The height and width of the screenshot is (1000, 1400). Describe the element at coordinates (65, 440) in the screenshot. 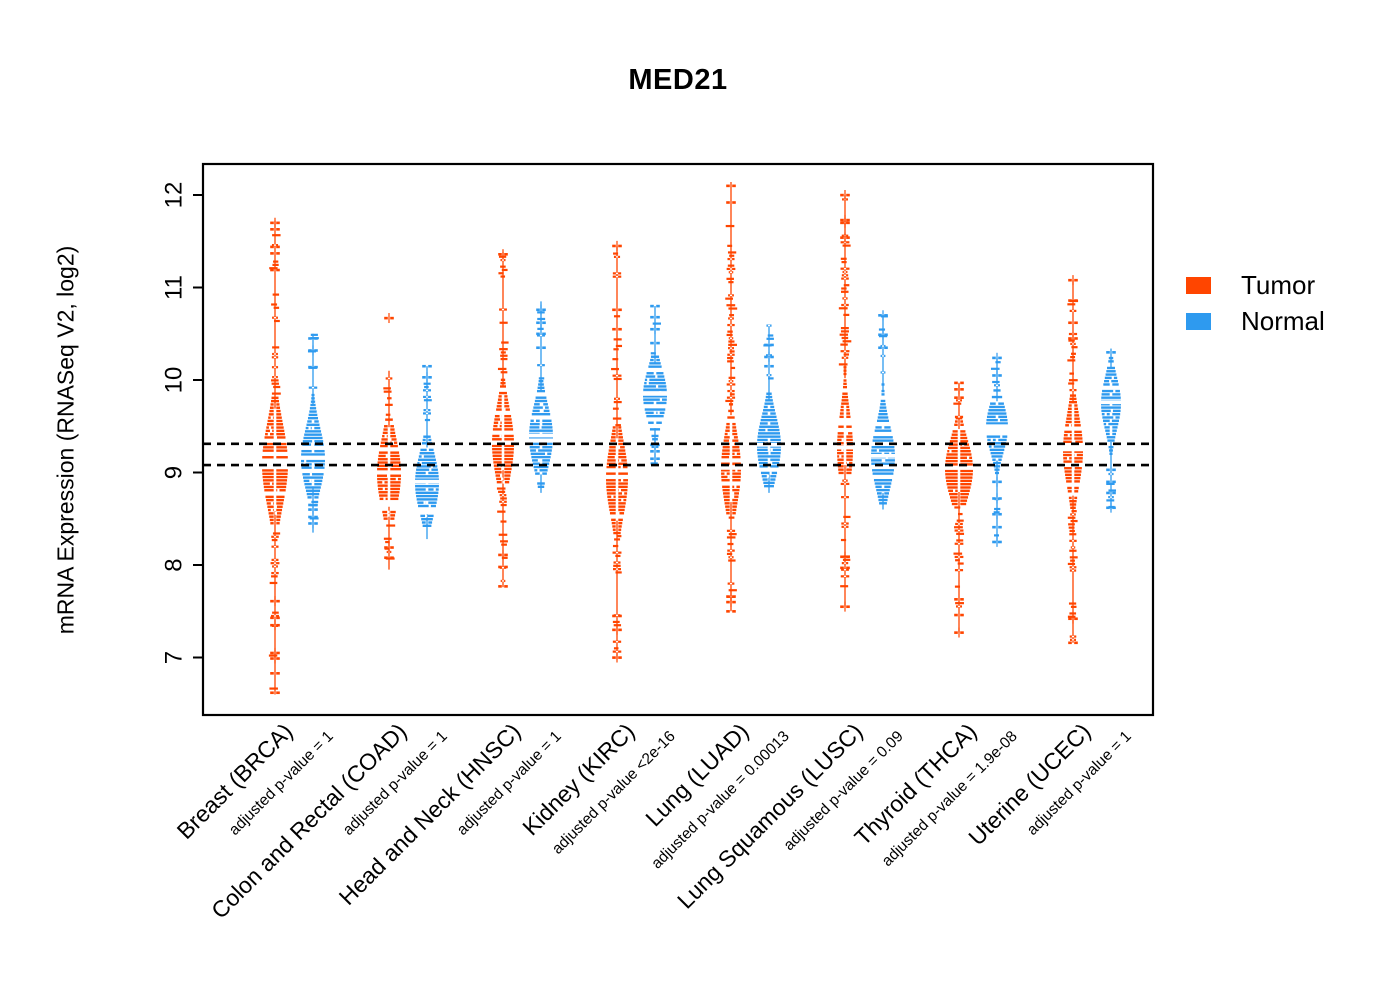

I see `y-axis-label: mRNA Expression (RNASeq V2, log2)` at that location.